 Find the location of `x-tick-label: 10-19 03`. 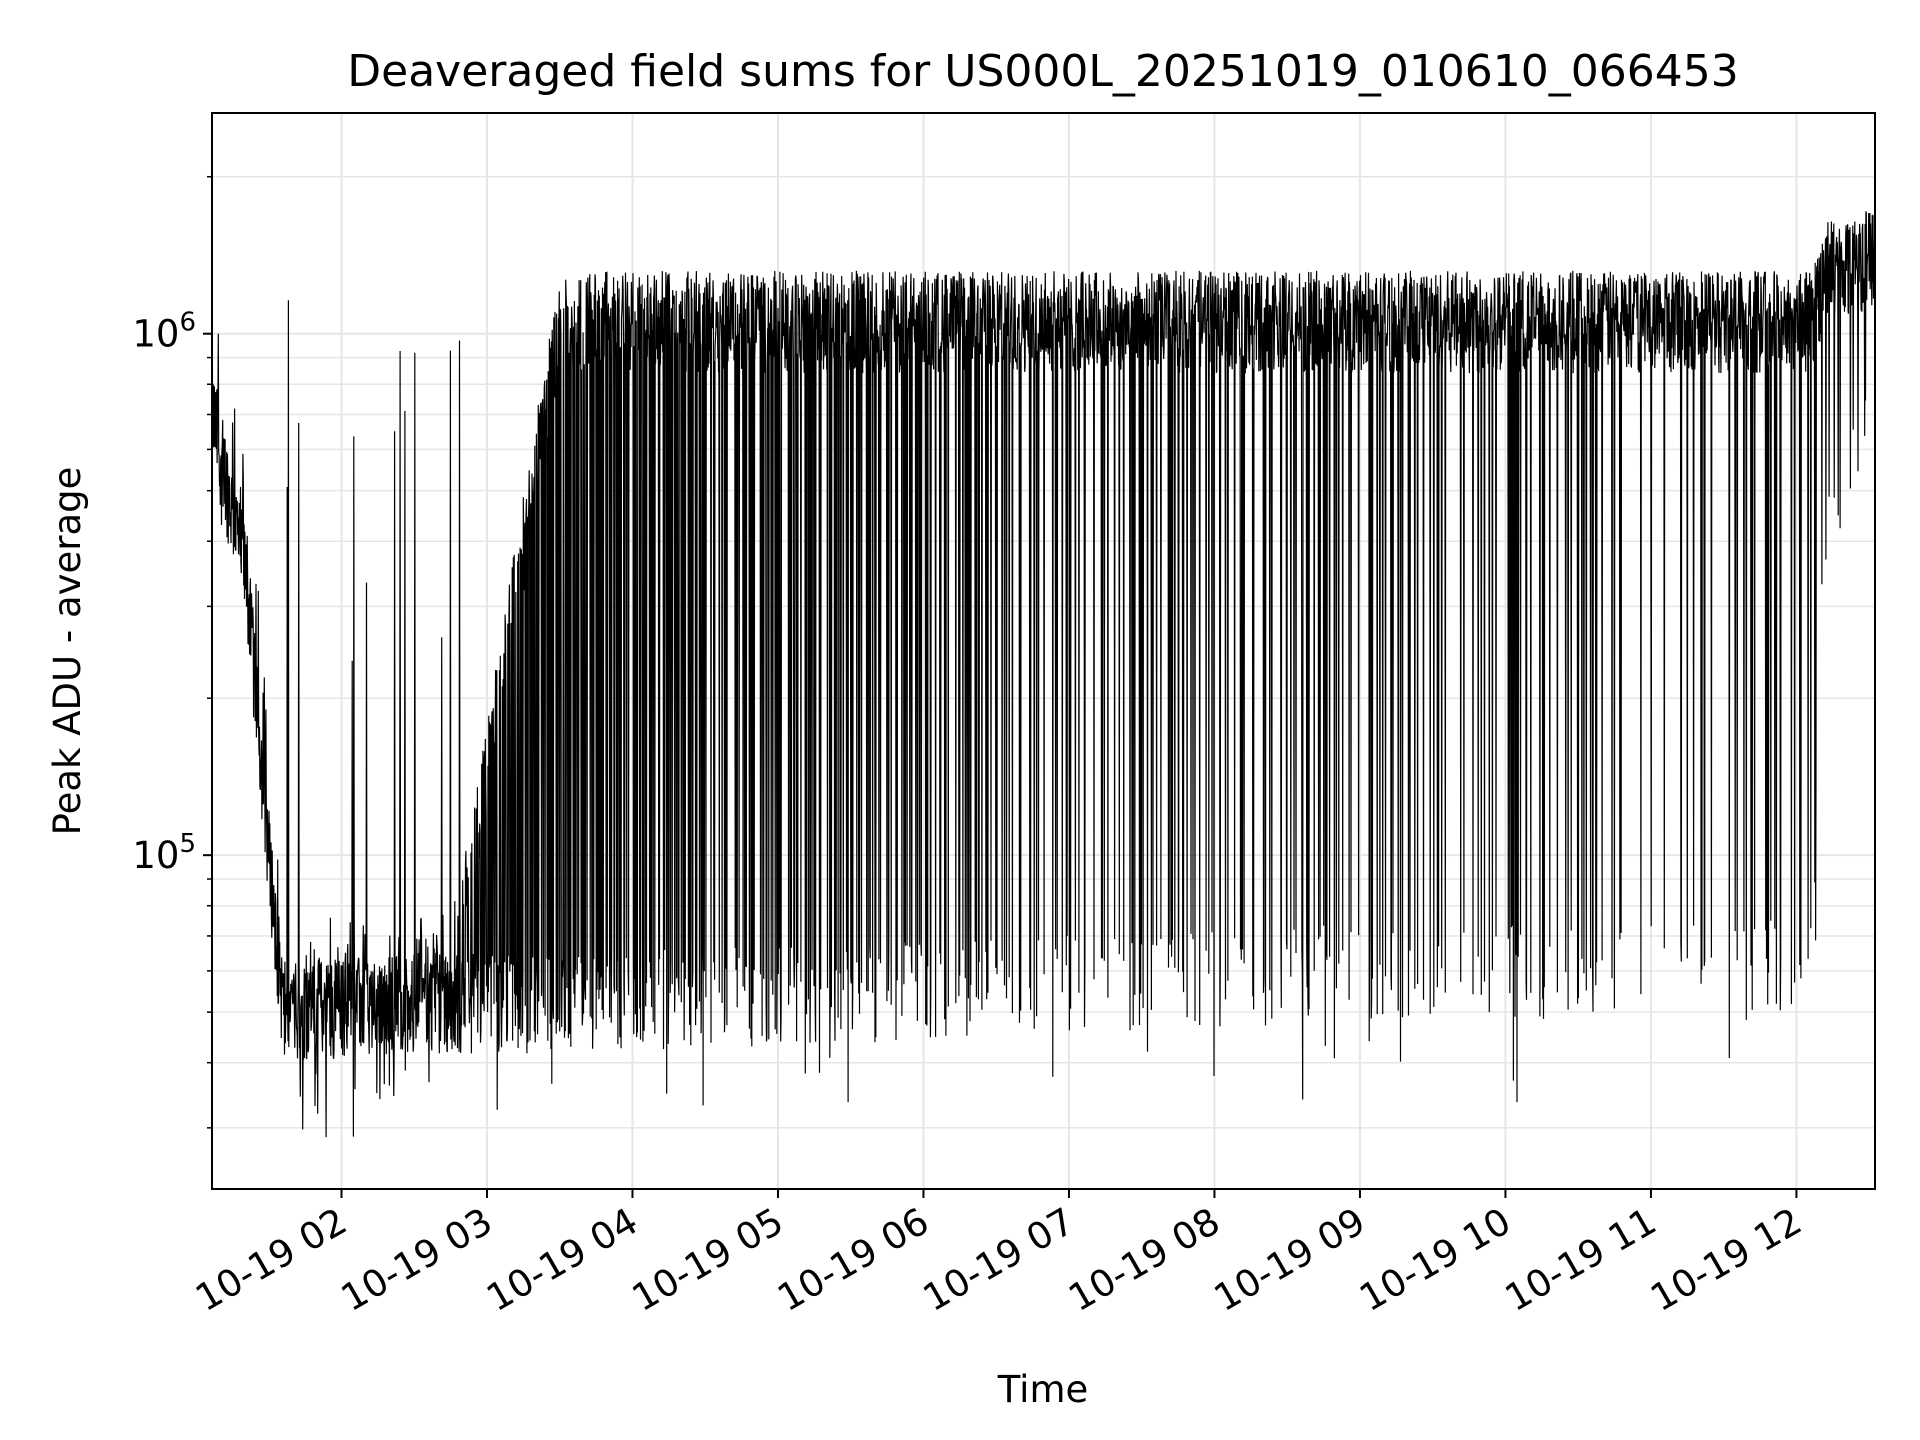

x-tick-label: 10-19 03 is located at coordinates (417, 1260).